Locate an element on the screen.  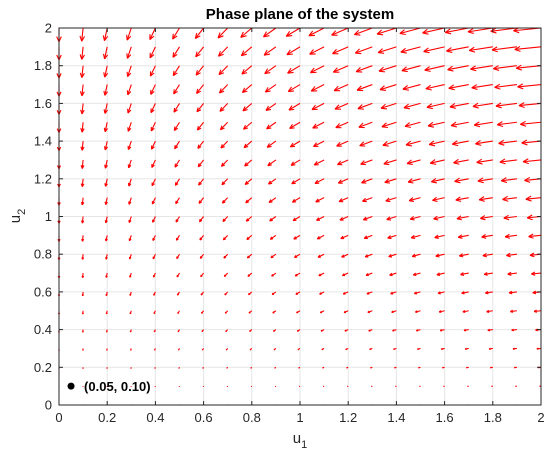
y-tick-label: 2 is located at coordinates (48, 28).